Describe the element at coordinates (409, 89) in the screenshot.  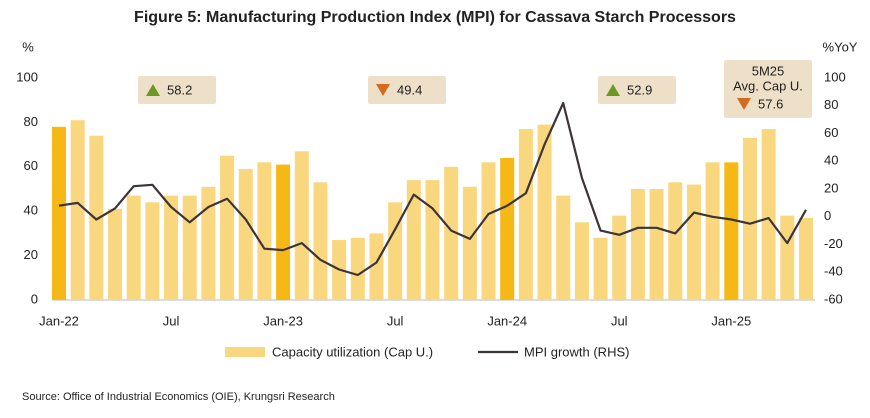
I see `annotation-value: 49.4` at that location.